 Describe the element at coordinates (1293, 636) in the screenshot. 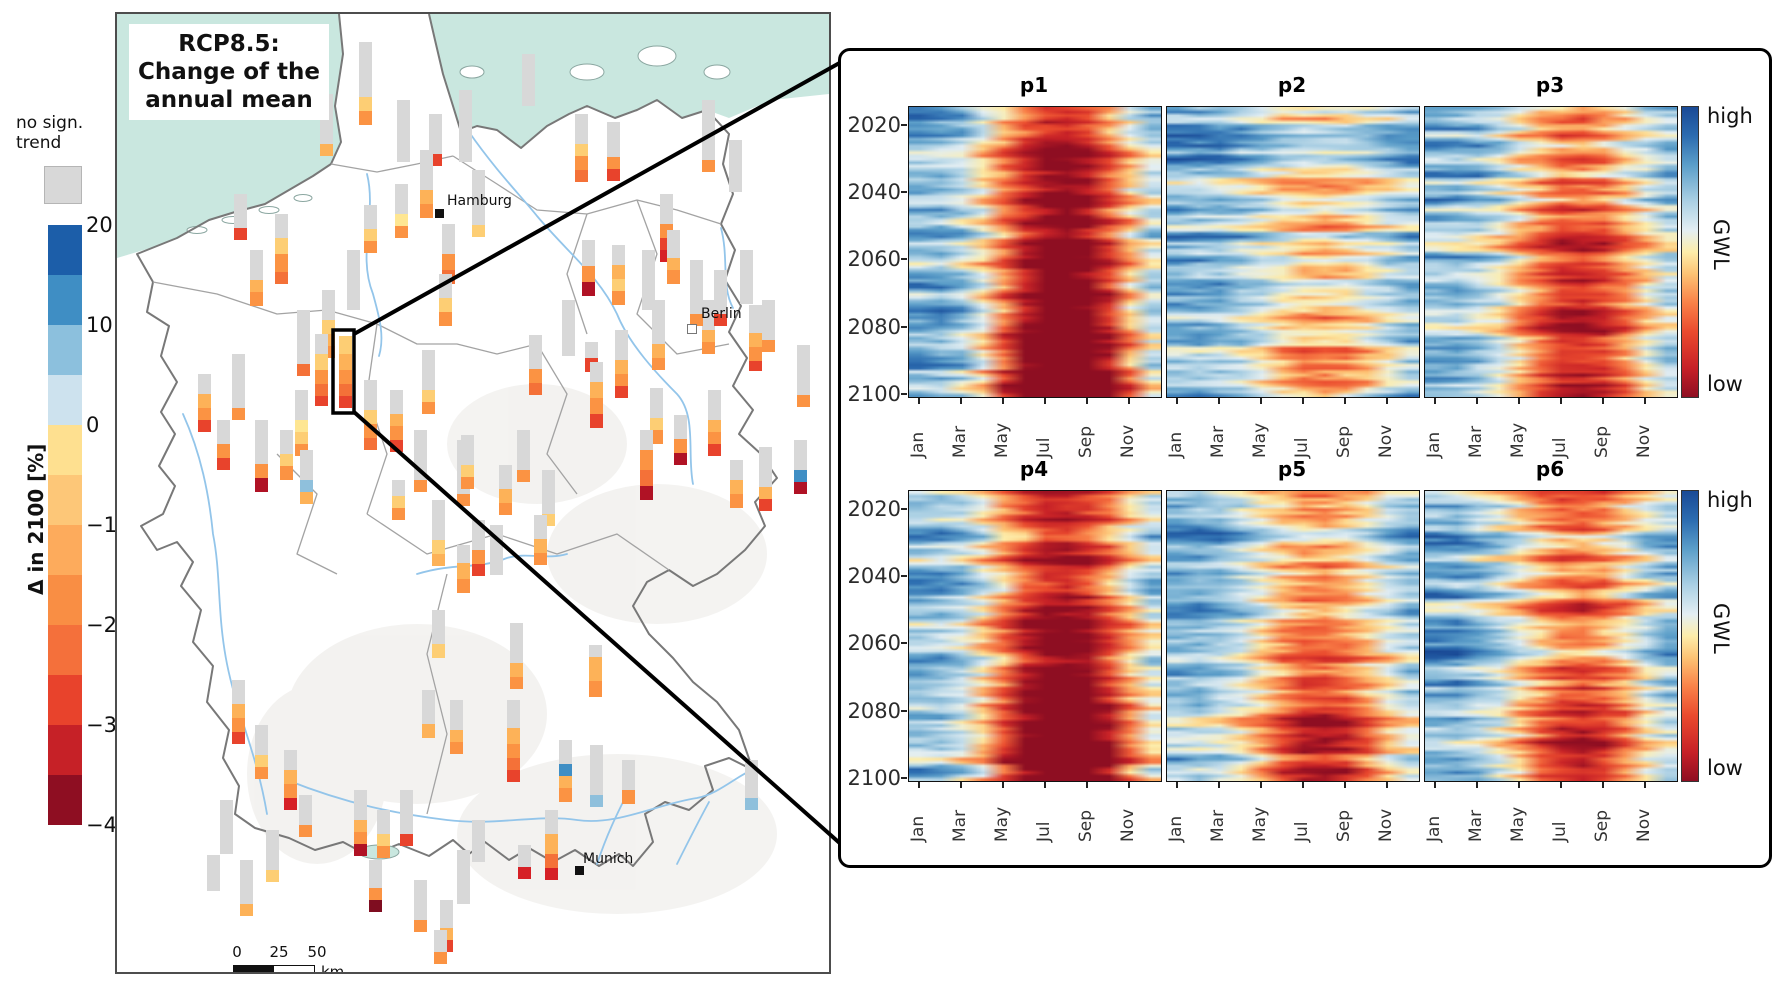

I see `heatmap-canvas-p5` at that location.